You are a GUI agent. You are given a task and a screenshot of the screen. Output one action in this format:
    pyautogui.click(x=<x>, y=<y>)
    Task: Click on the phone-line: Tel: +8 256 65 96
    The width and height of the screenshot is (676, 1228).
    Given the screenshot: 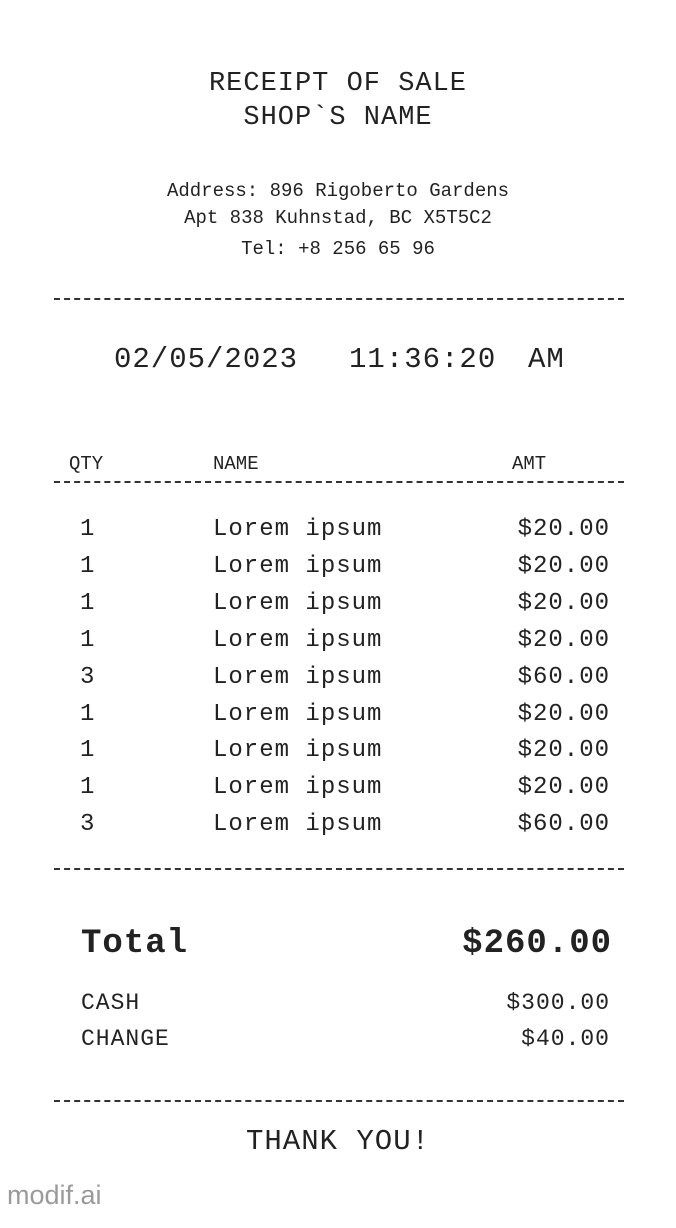 What is the action you would take?
    pyautogui.click(x=338, y=249)
    